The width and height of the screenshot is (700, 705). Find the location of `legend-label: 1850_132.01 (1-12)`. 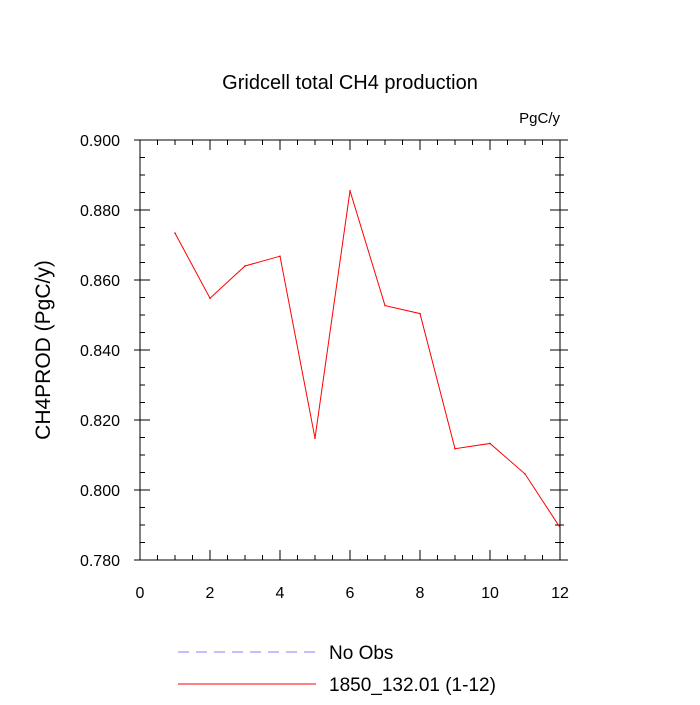

legend-label: 1850_132.01 (1-12) is located at coordinates (412, 685).